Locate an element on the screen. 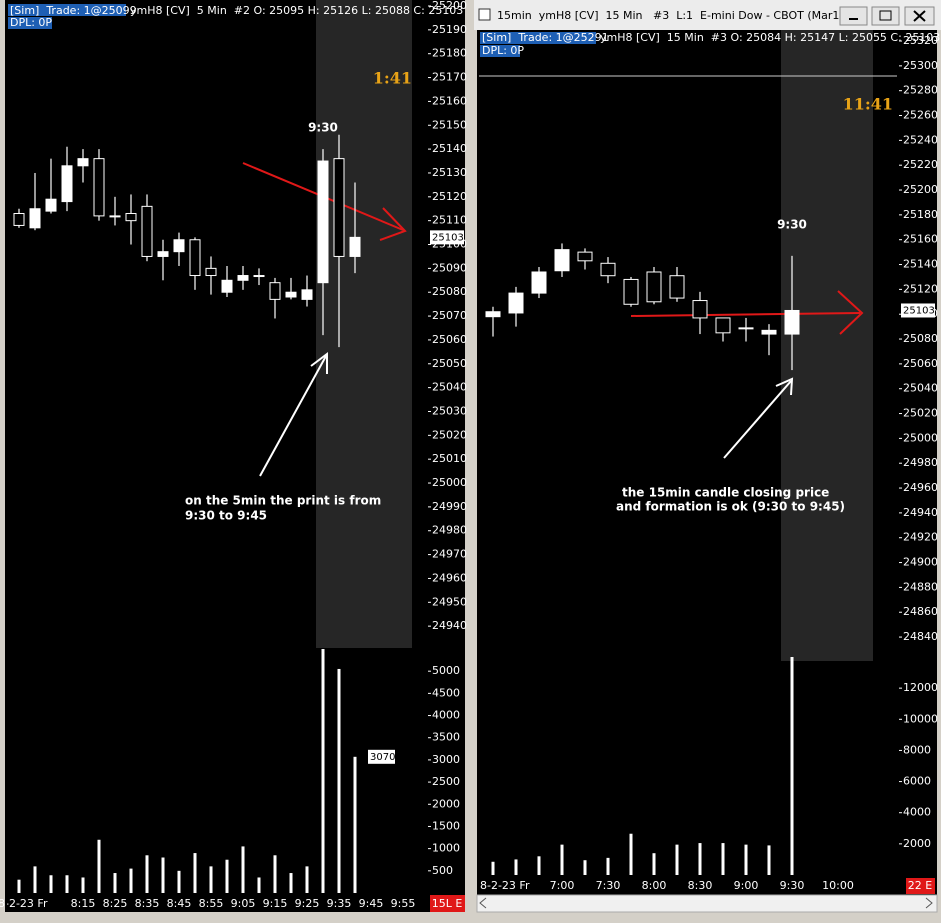  y-tick-label: 24880 is located at coordinates (920, 586).